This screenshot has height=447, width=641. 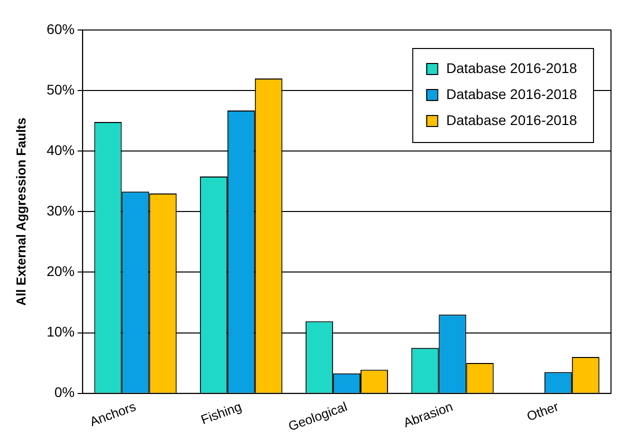 What do you see at coordinates (60, 271) in the screenshot?
I see `y-tick-label: 20%` at bounding box center [60, 271].